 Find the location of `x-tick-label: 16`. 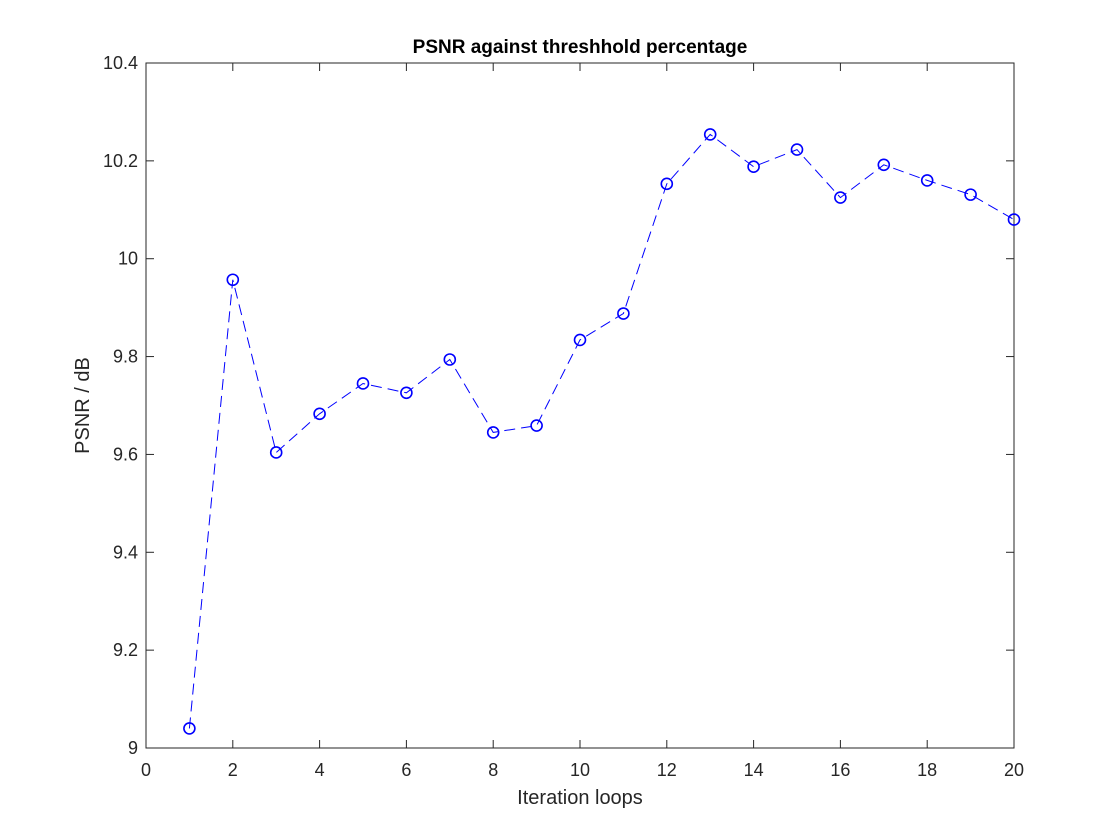

x-tick-label: 16 is located at coordinates (840, 770).